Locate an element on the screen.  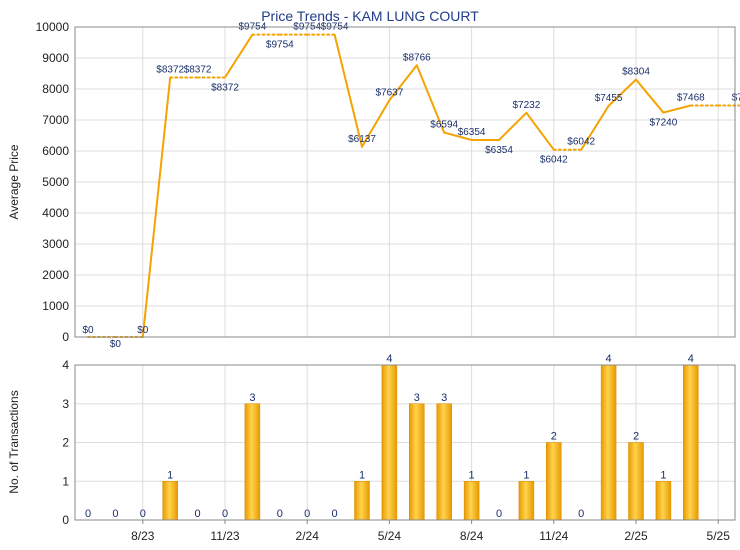
x-tick-label: 8/23 is located at coordinates (143, 536).